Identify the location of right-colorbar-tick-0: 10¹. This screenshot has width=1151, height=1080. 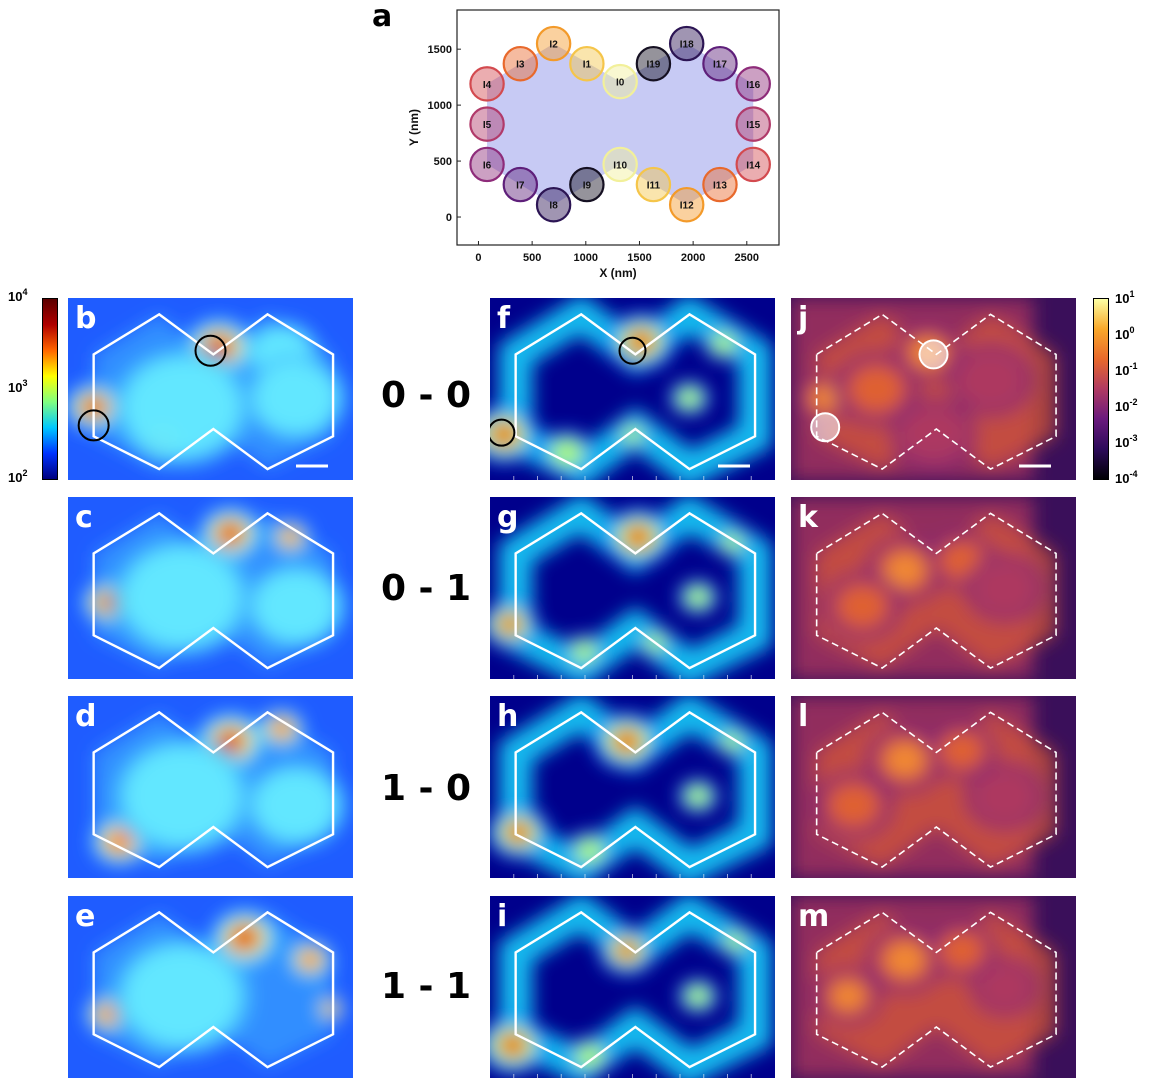
(1125, 297).